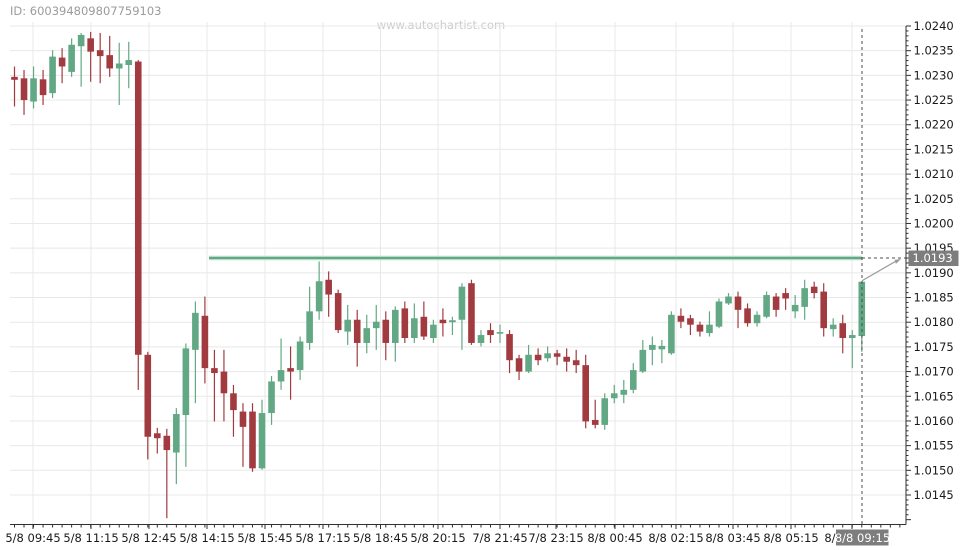  I want to click on price-arrow-line, so click(879, 271).